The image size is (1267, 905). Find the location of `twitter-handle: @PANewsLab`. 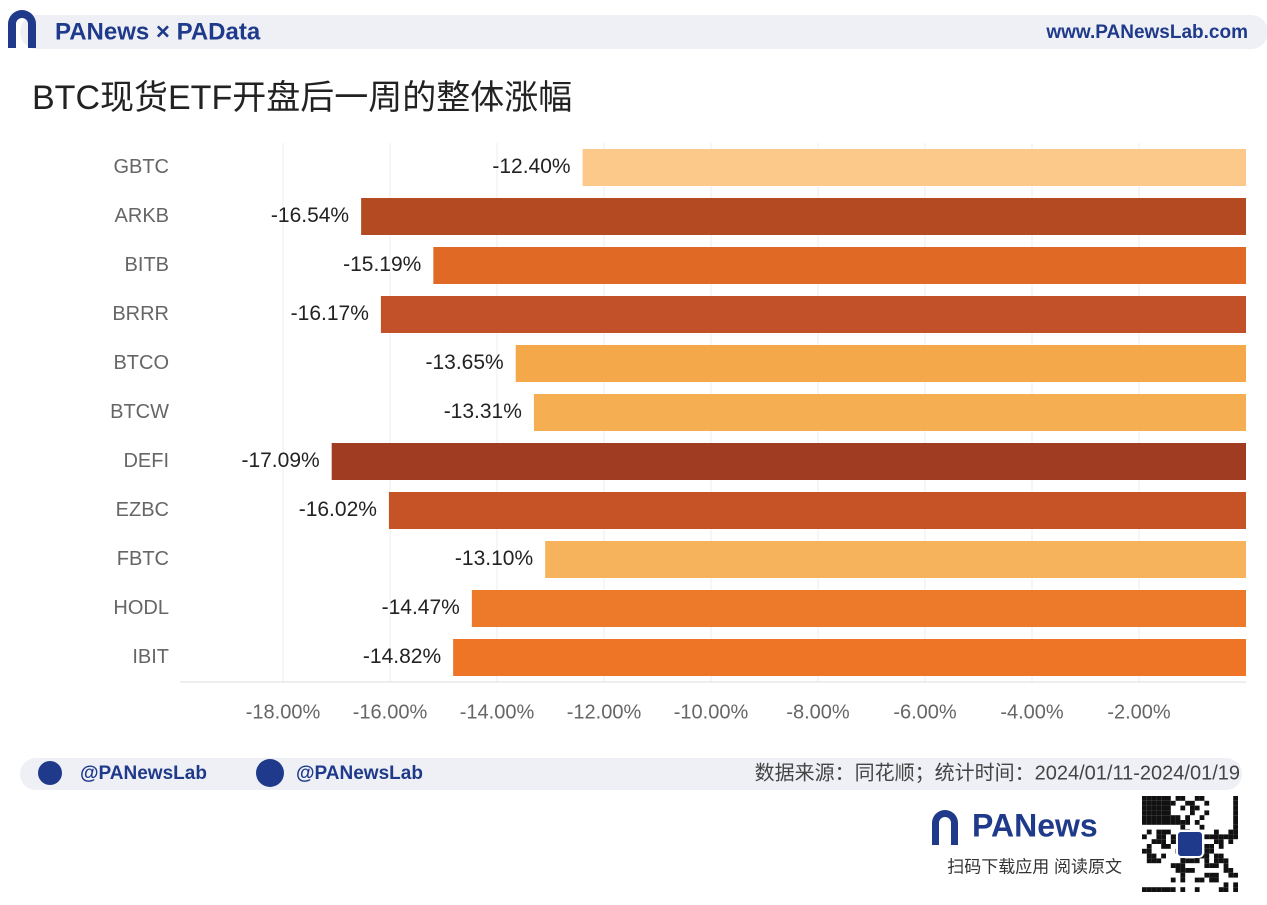

twitter-handle: @PANewsLab is located at coordinates (143, 773).